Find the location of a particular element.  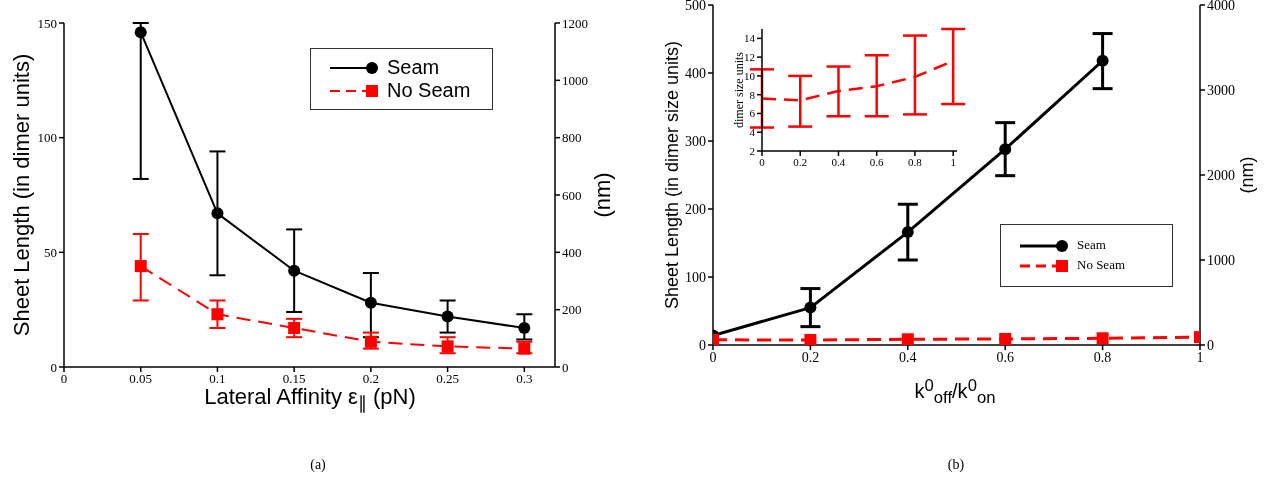

y2-tick-label: 400 is located at coordinates (572, 252).